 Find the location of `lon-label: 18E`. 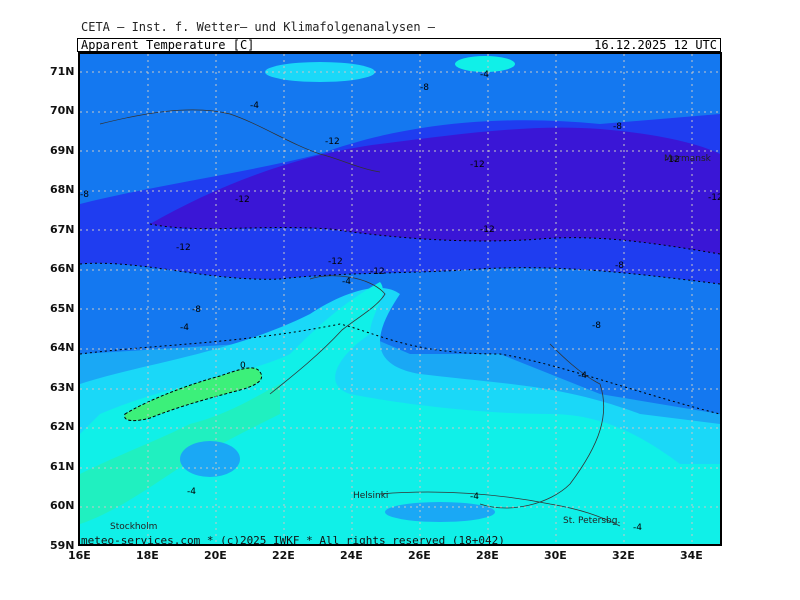

lon-label: 18E is located at coordinates (147, 555).